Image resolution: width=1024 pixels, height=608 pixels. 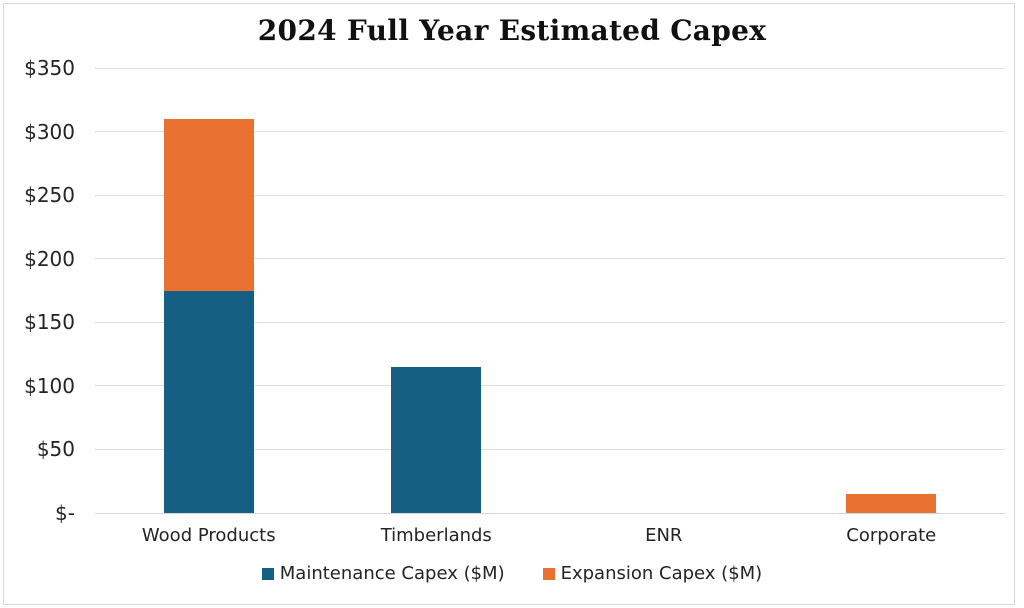 I want to click on bar-maintenance-wood-products, so click(x=208, y=401).